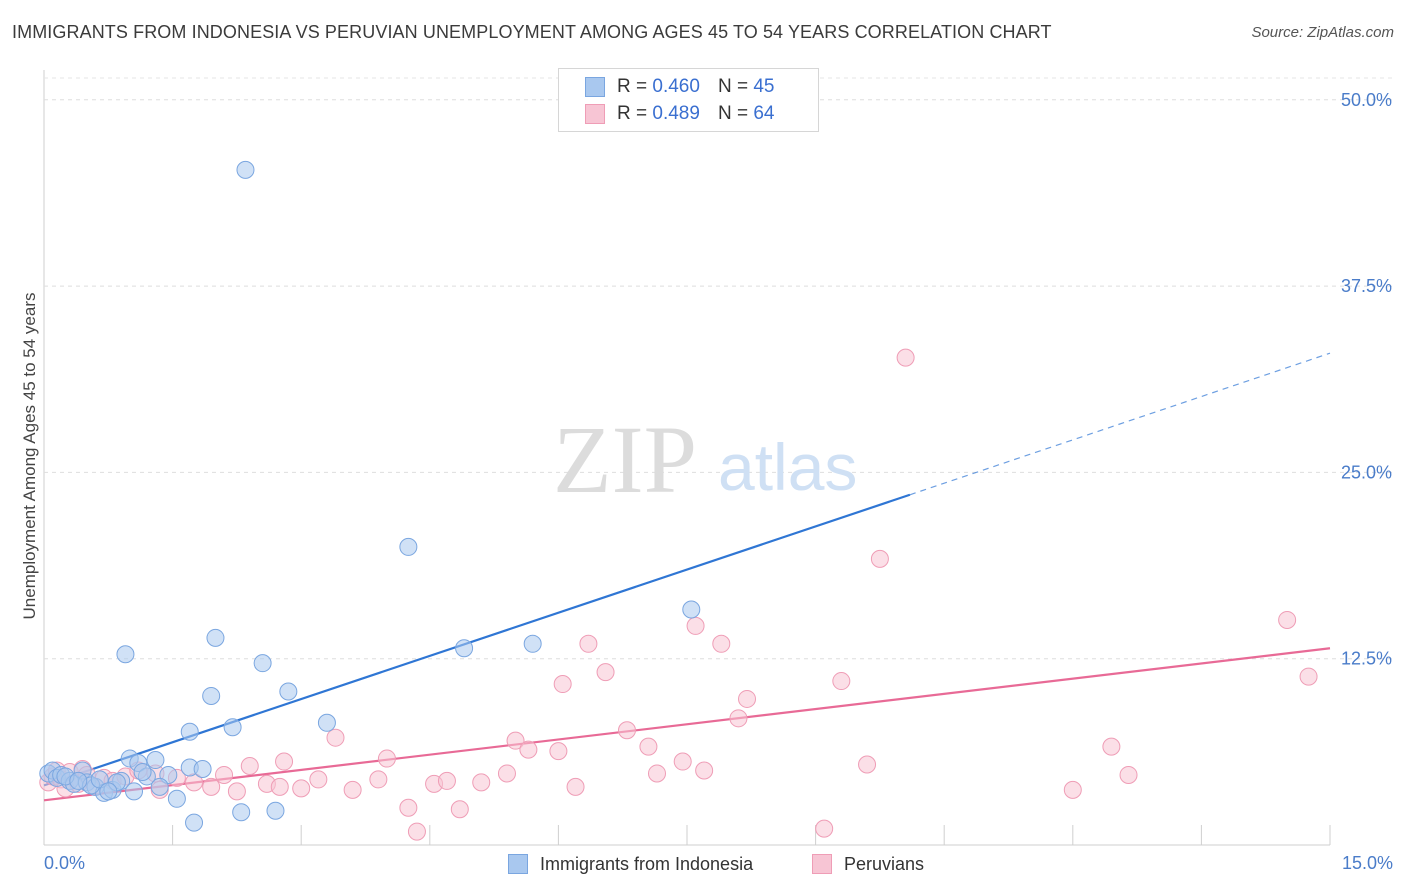 This screenshot has height=892, width=1406. Describe the element at coordinates (518, 864) in the screenshot. I see `bottom-legend-swatch-blue` at that location.